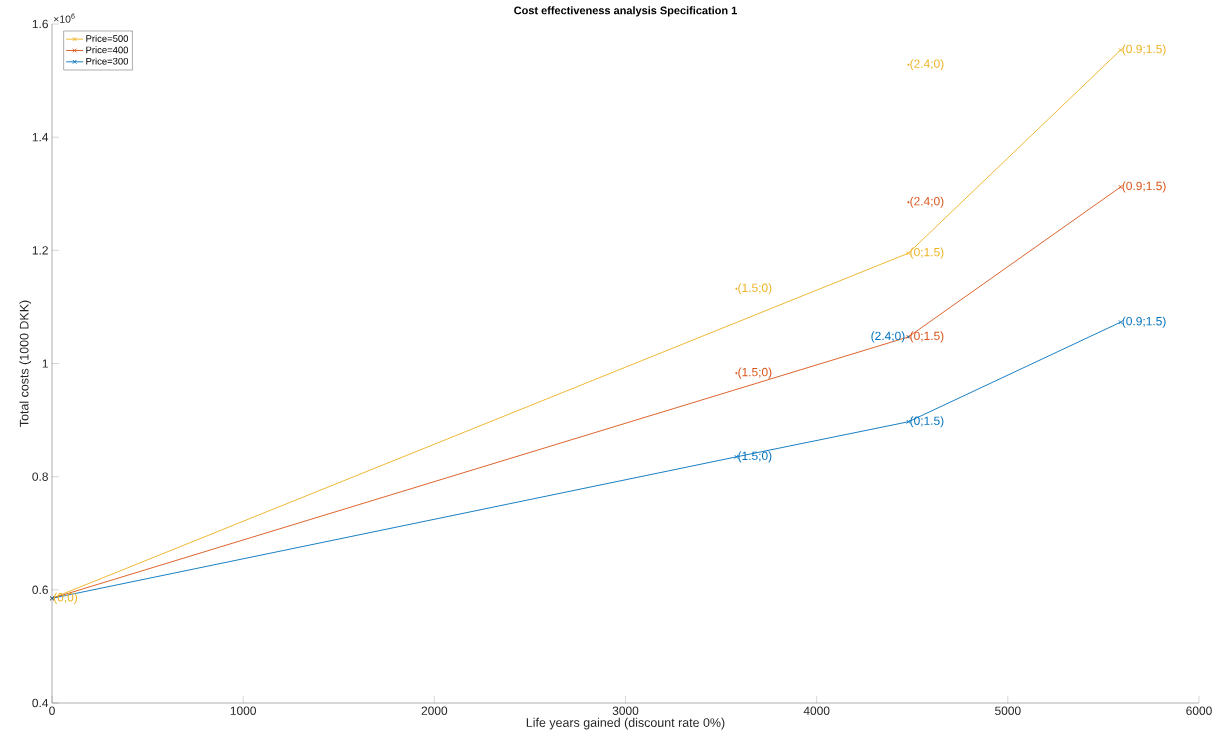  What do you see at coordinates (625, 710) in the screenshot?
I see `x-tick-label: 3000` at bounding box center [625, 710].